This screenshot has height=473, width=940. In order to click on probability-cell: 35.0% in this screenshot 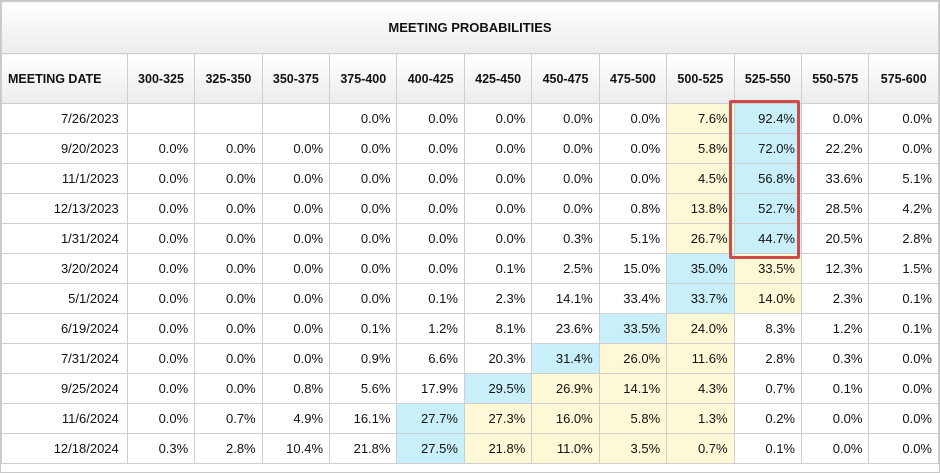, I will do `click(700, 268)`.